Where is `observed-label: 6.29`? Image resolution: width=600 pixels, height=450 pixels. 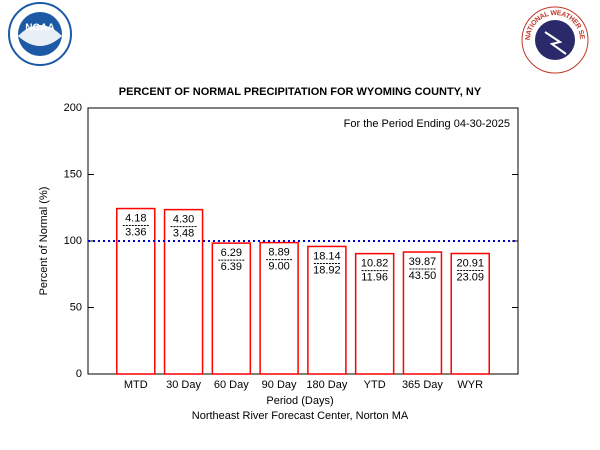
observed-label: 6.29 is located at coordinates (231, 253).